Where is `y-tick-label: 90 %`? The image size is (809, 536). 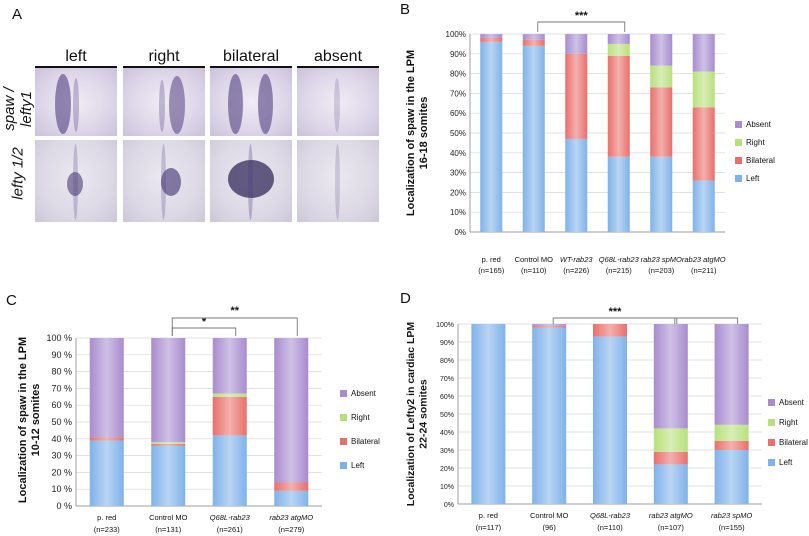
y-tick-label: 90 % is located at coordinates (61, 355).